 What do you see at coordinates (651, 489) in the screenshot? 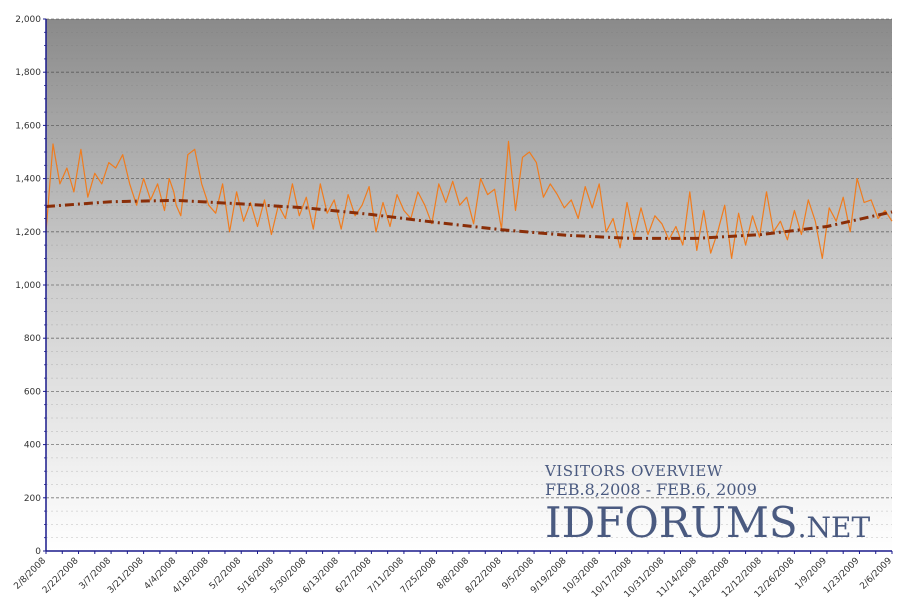
I see `chart-subtitle: FEB.8,2008 - FEB.6, 2009` at bounding box center [651, 489].